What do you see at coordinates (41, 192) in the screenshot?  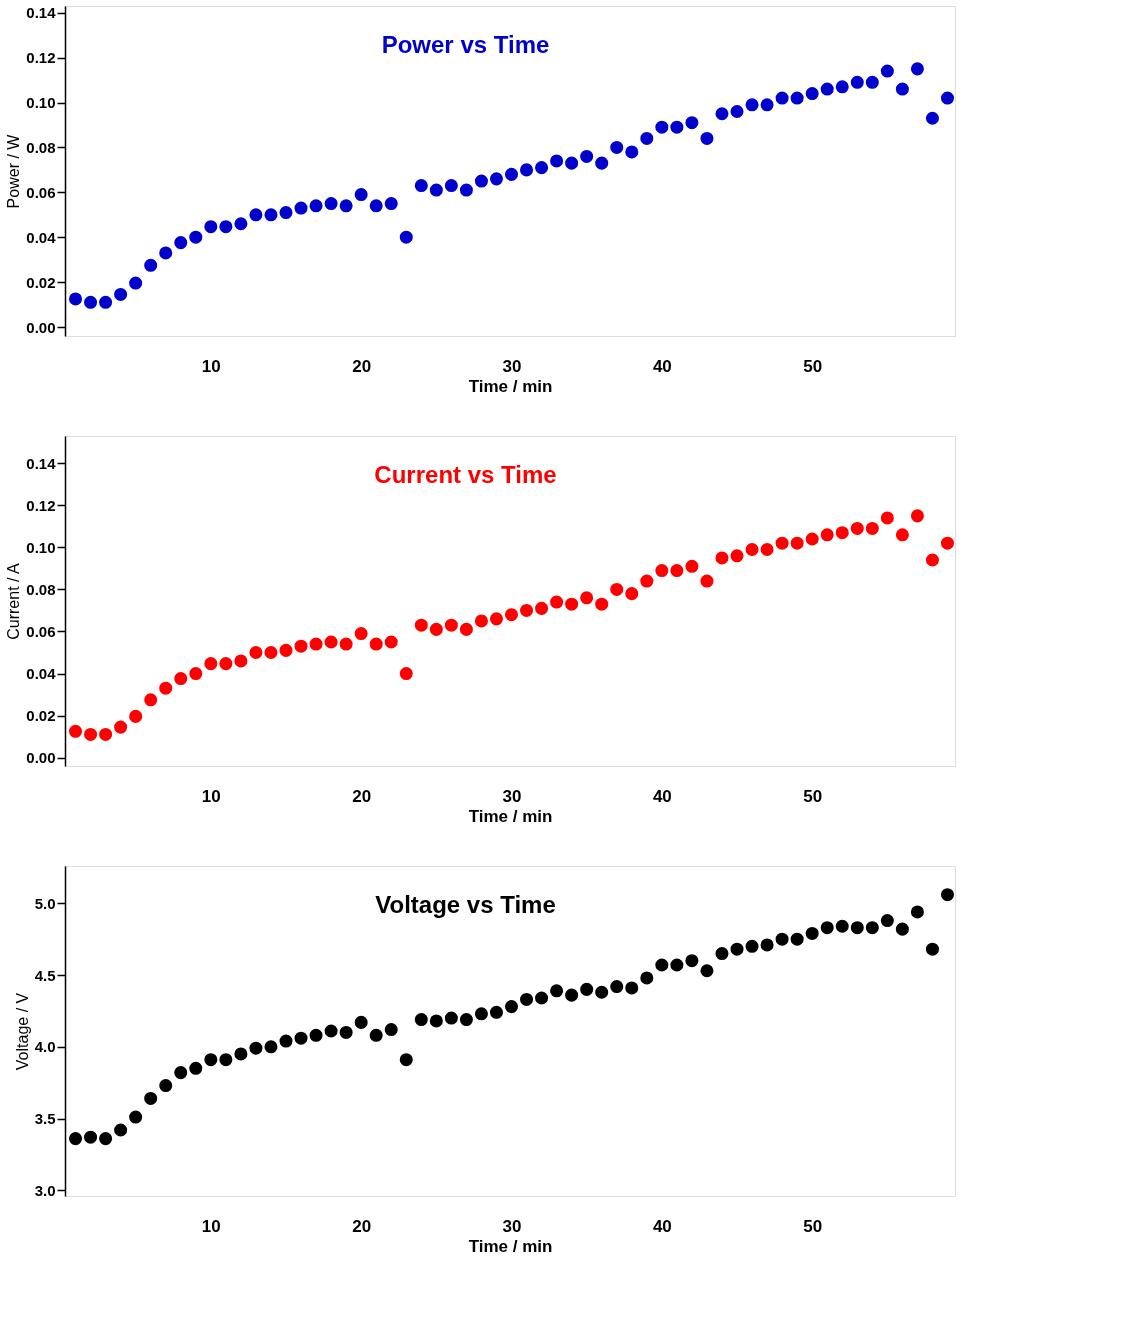 I see `y-tick-label: 0.06` at bounding box center [41, 192].